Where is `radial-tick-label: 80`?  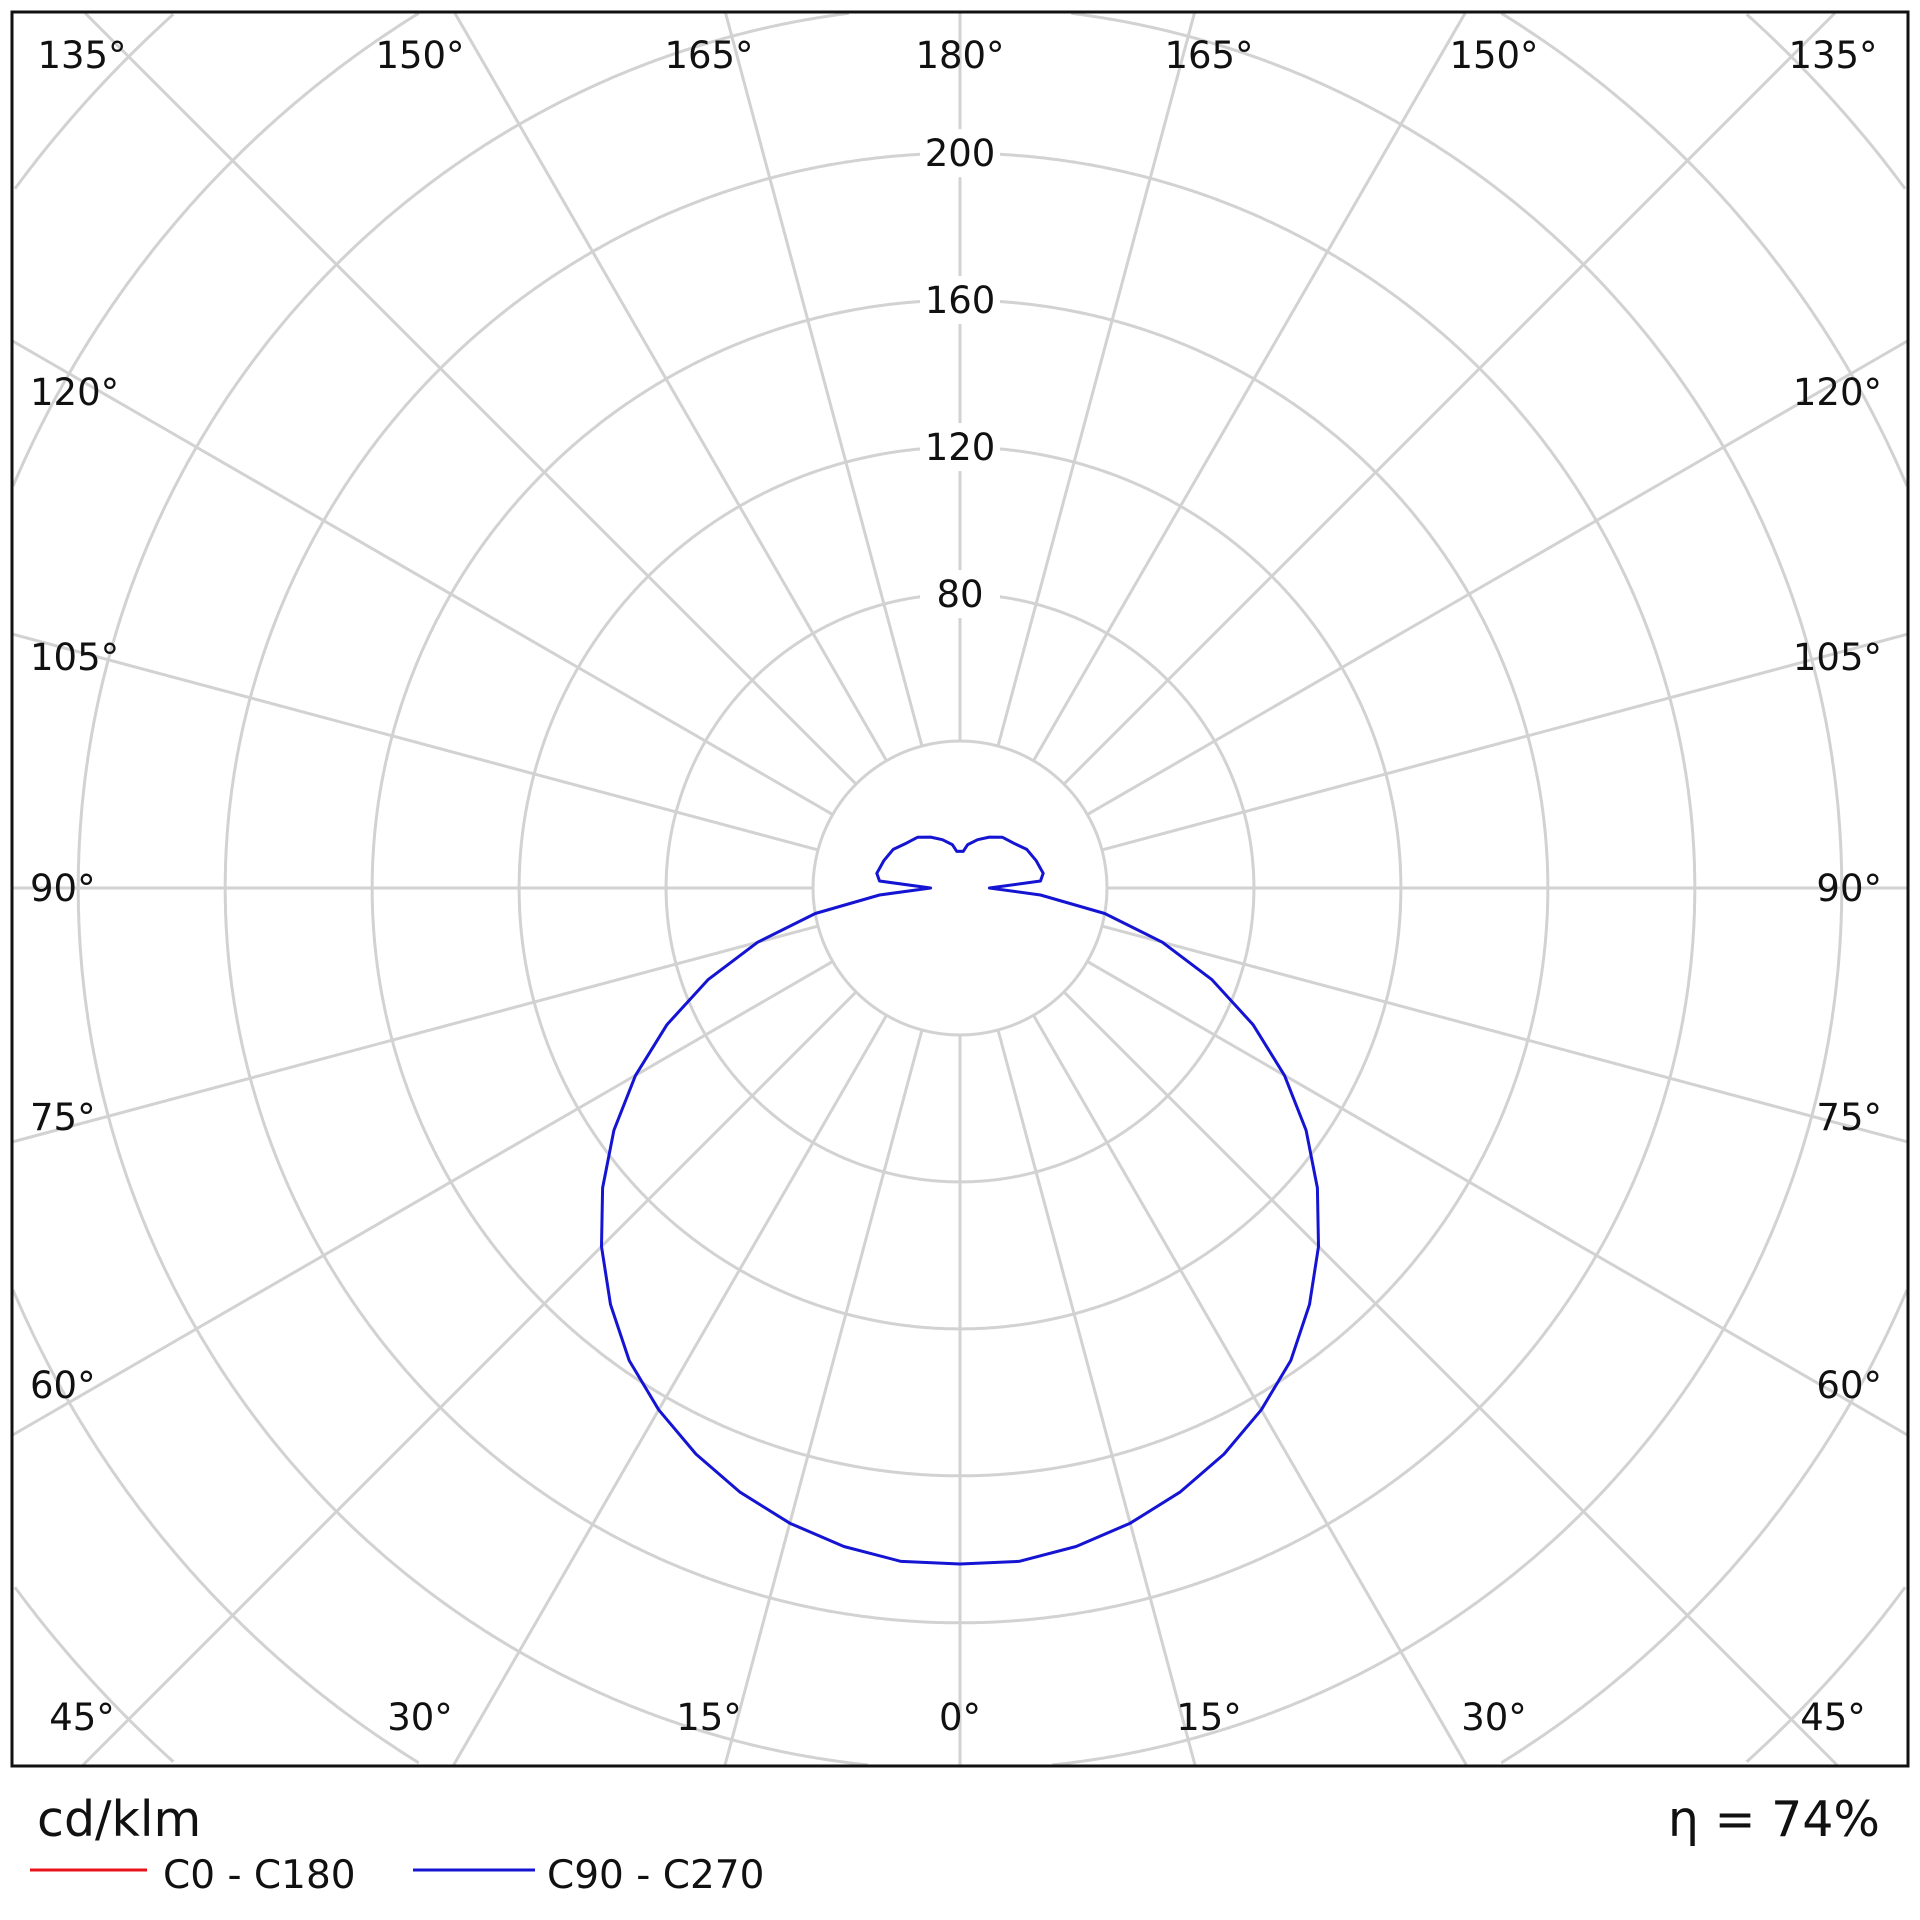
radial-tick-label: 80 is located at coordinates (959, 594).